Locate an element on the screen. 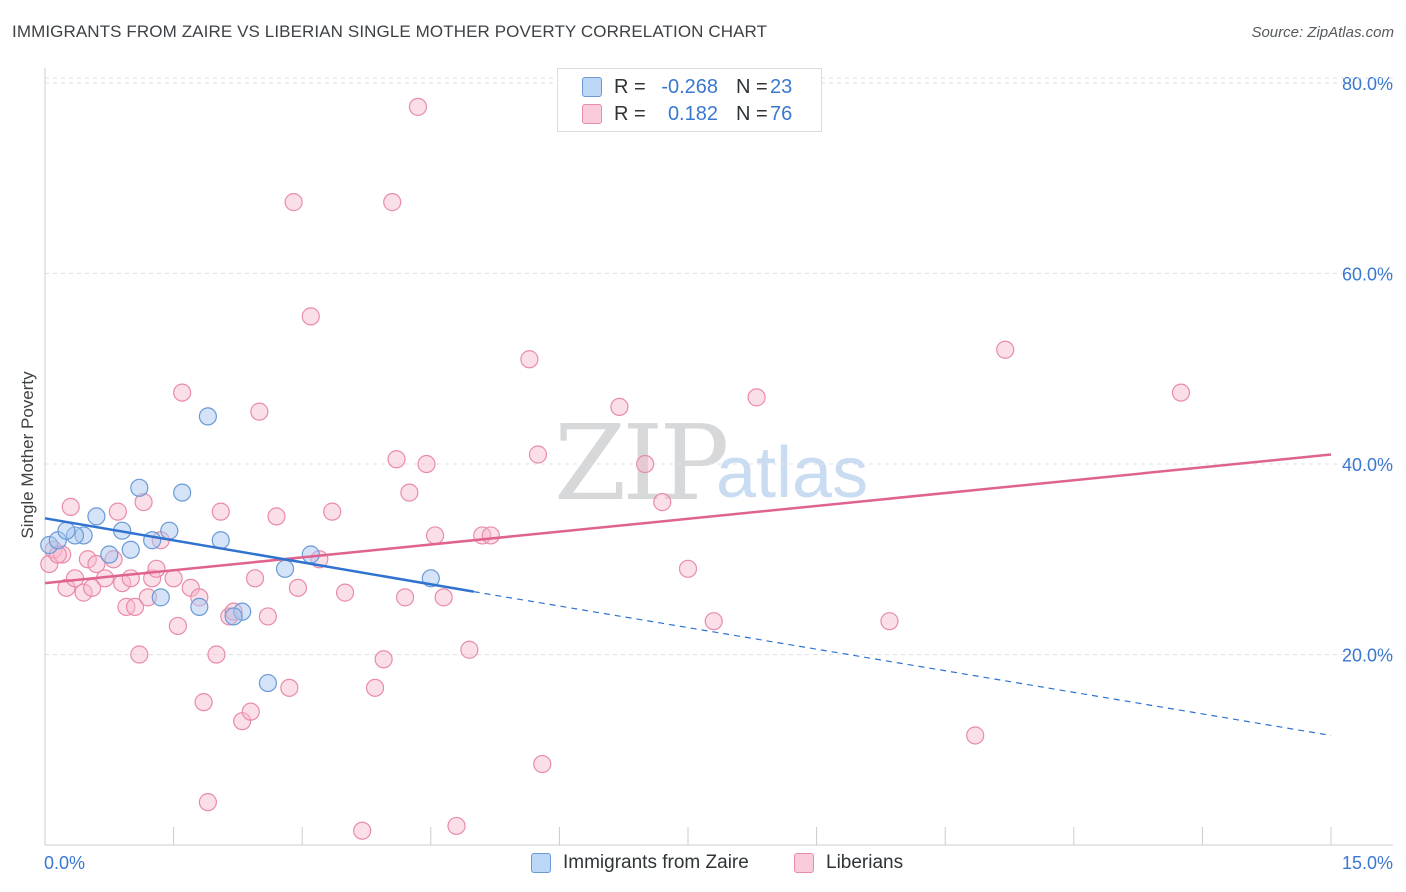  legend-item-zaire: Immigrants from Zaire is located at coordinates (640, 863).